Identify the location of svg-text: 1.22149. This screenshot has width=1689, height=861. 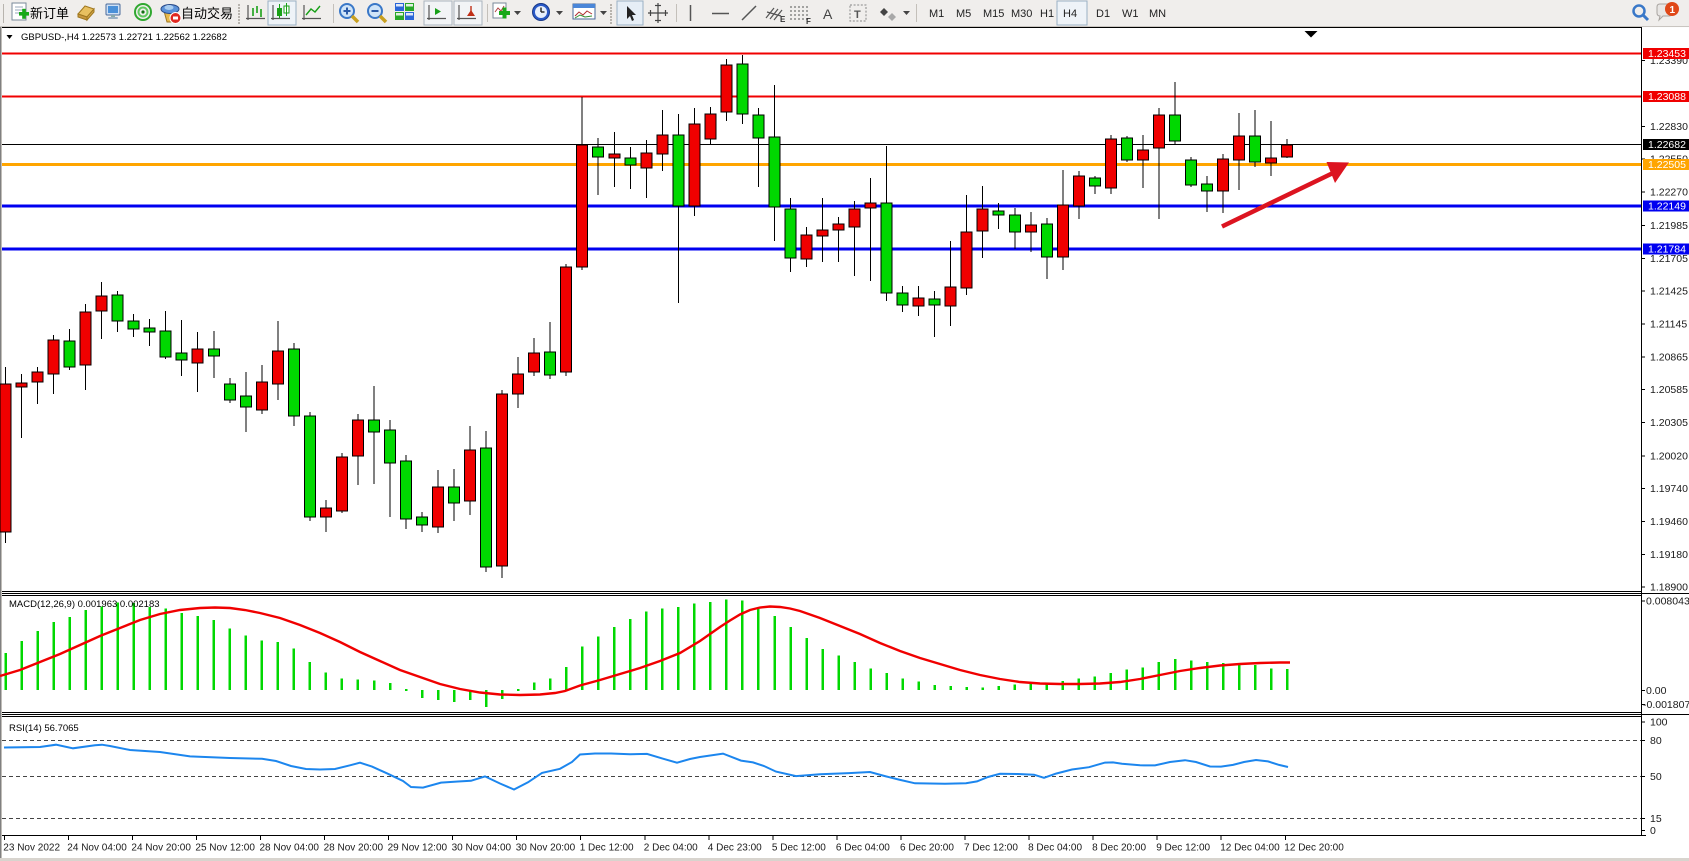
(1667, 207).